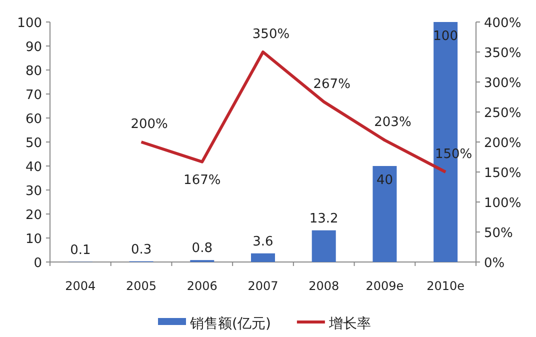  What do you see at coordinates (202, 248) in the screenshot?
I see `data-label: 0.8` at bounding box center [202, 248].